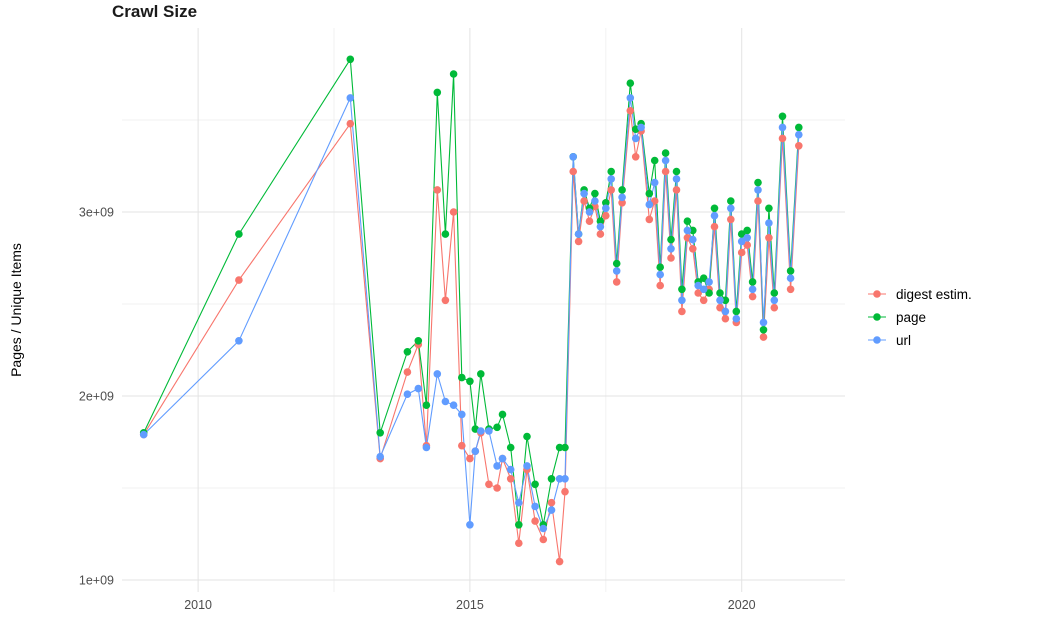 The height and width of the screenshot is (639, 1059). What do you see at coordinates (470, 605) in the screenshot?
I see `x-tick-label: 2015` at bounding box center [470, 605].